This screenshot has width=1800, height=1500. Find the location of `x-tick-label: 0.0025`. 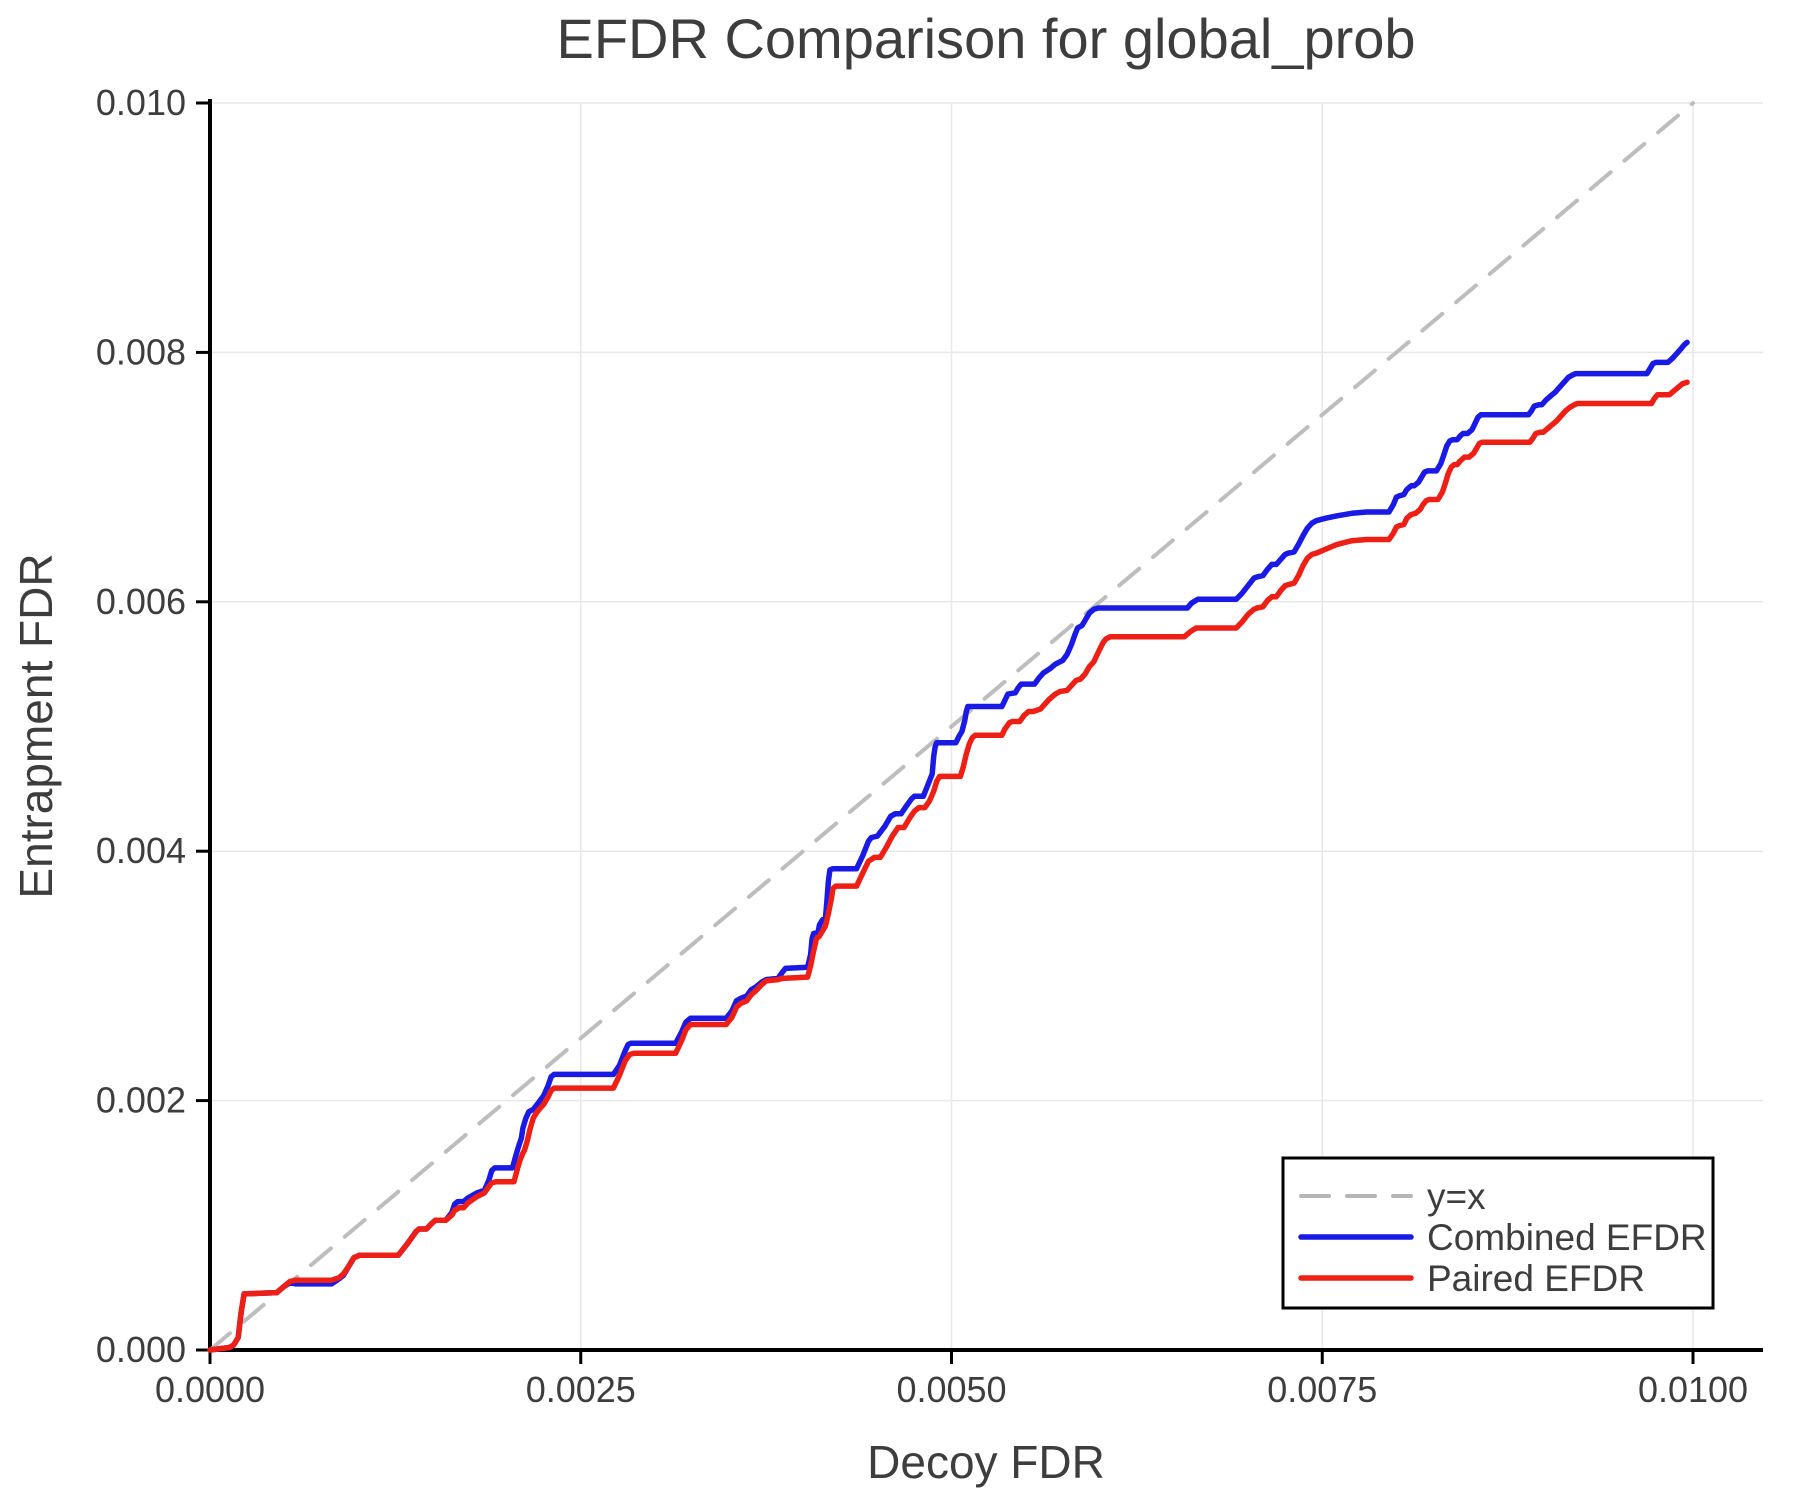

x-tick-label: 0.0025 is located at coordinates (581, 1389).